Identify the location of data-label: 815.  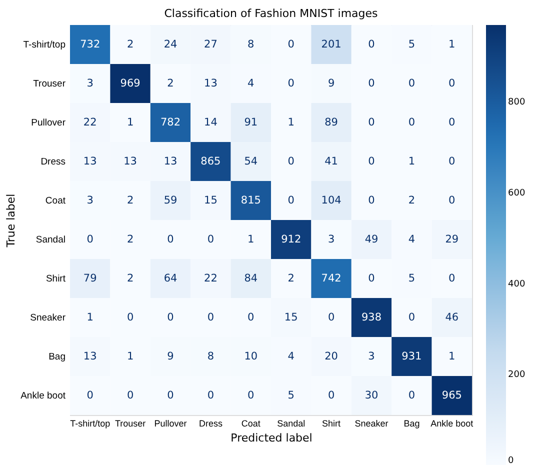
(250, 200).